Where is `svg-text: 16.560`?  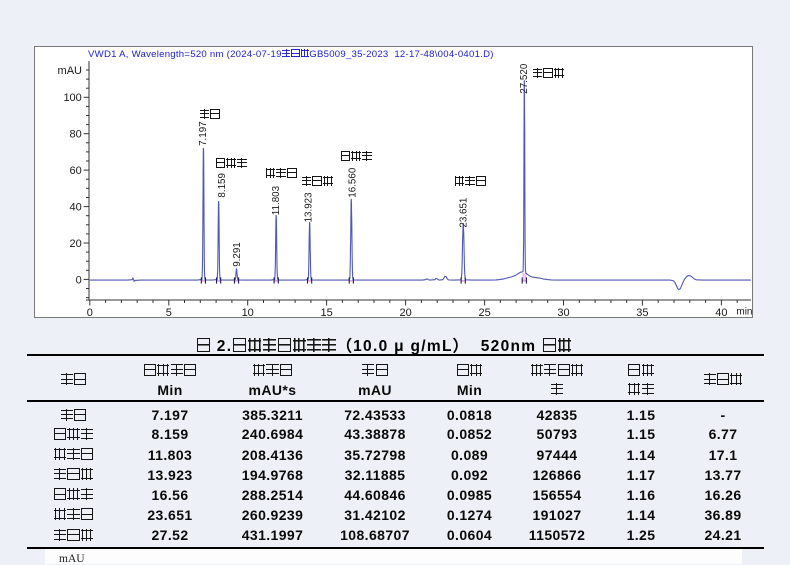
svg-text: 16.560 is located at coordinates (353, 182).